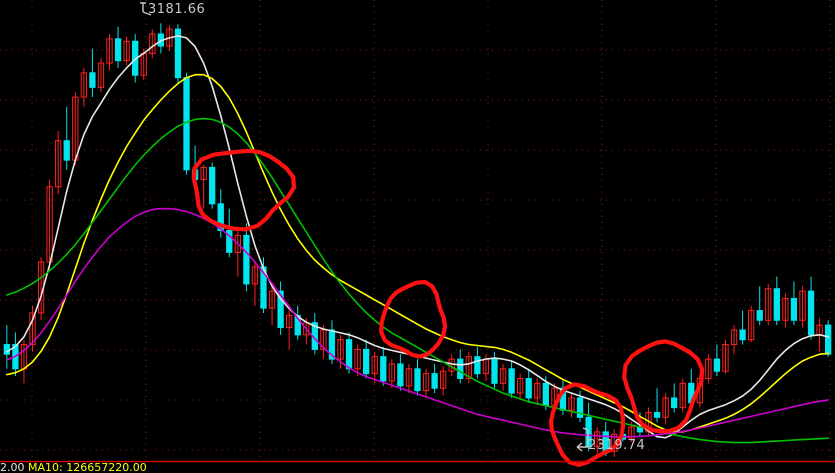 This screenshot has width=835, height=473. What do you see at coordinates (177, 9) in the screenshot?
I see `high-price-annotation: 3181.66` at bounding box center [177, 9].